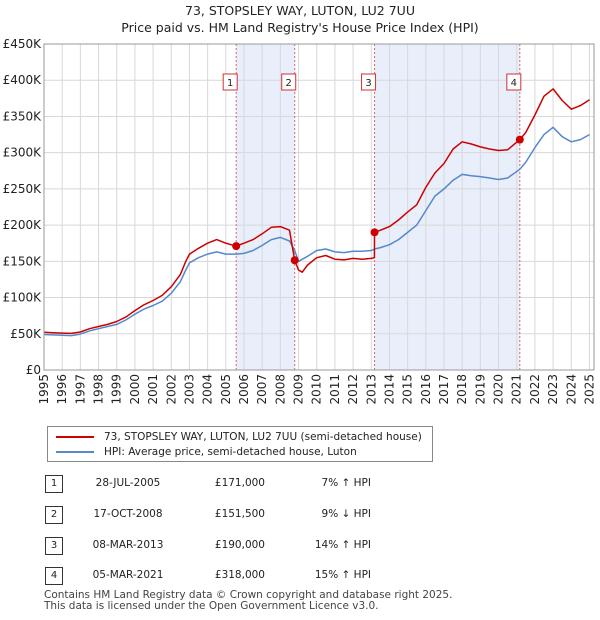  I want to click on x-tick-label: 2001, so click(153, 389).